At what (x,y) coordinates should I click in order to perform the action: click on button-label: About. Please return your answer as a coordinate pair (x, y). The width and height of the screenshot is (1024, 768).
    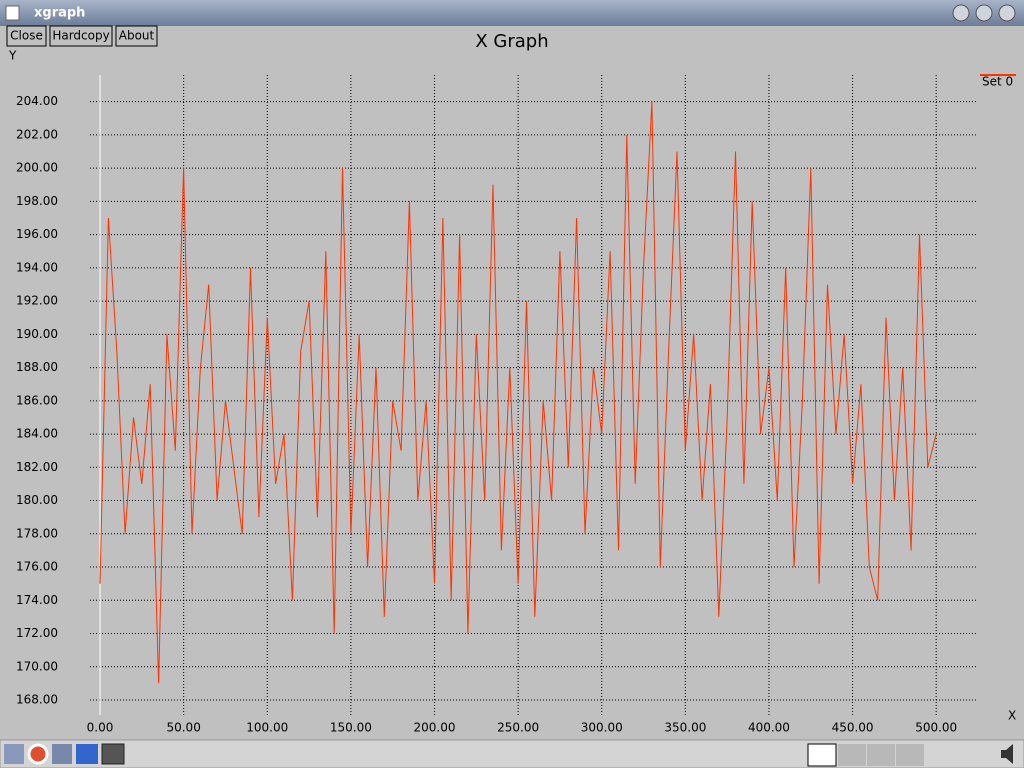
    Looking at the image, I should click on (137, 36).